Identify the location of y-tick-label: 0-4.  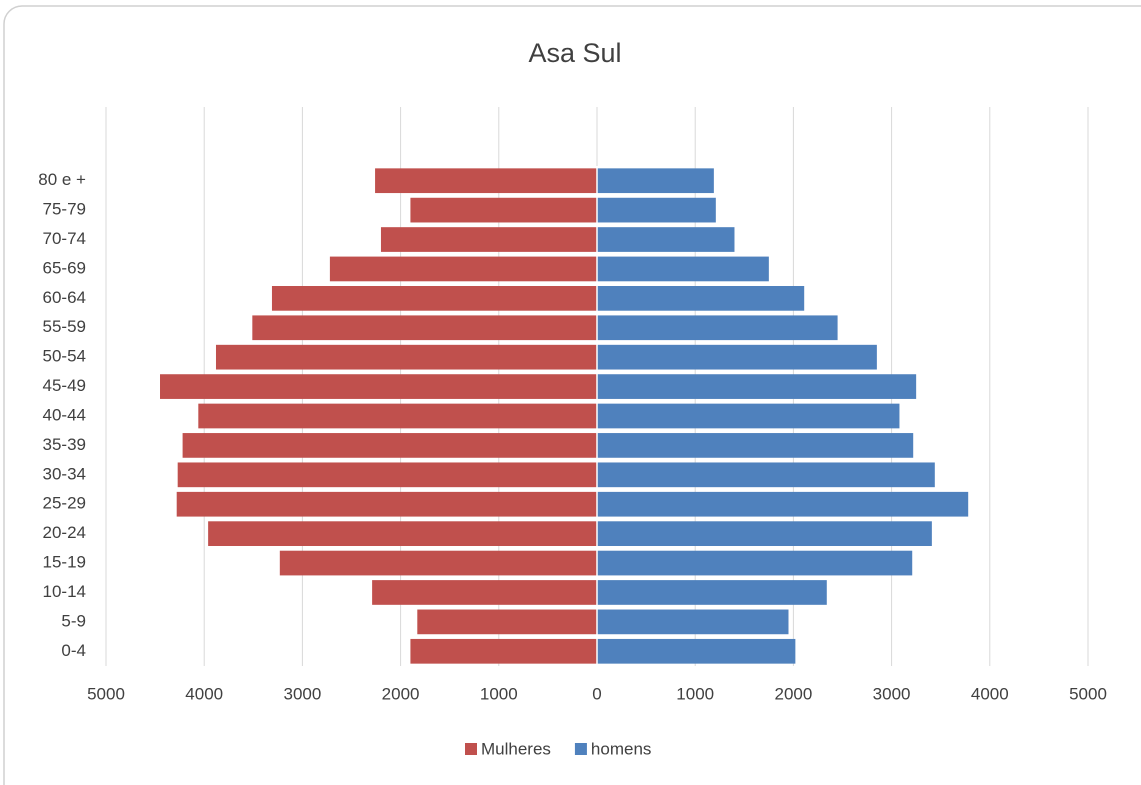
(73, 650).